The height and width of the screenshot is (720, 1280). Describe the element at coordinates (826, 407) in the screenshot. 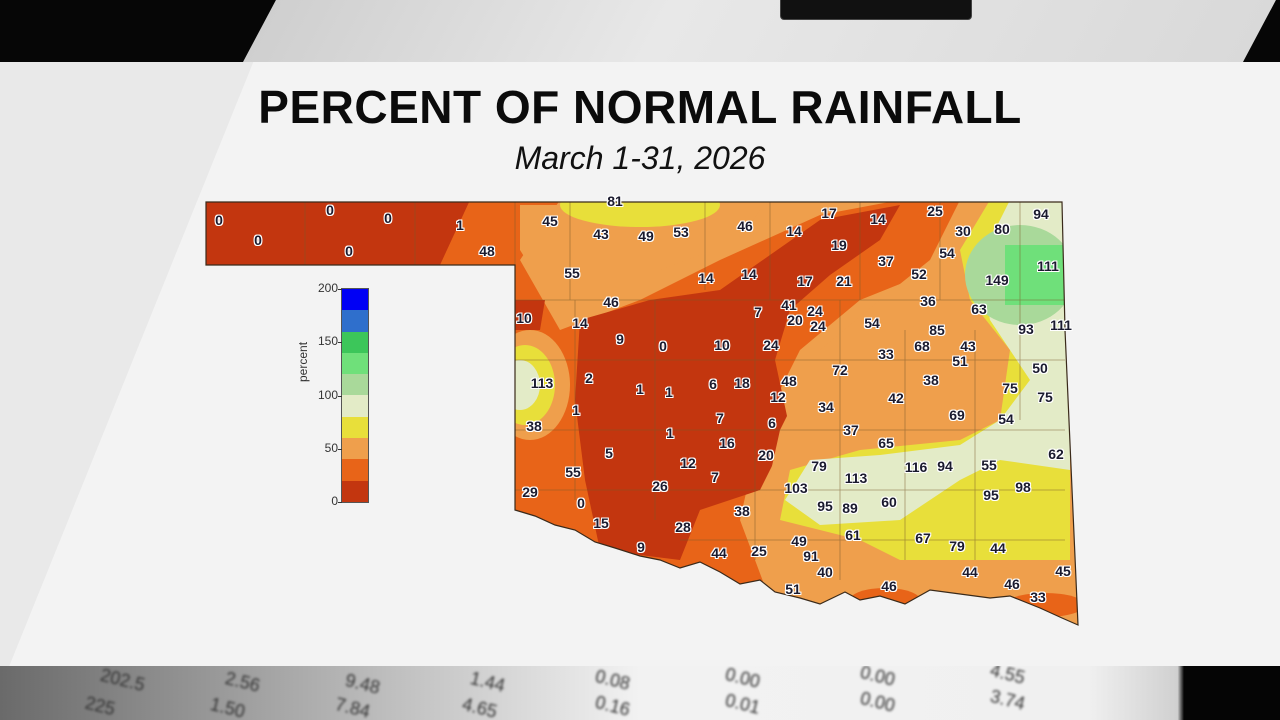

I see `station-value: 34` at that location.